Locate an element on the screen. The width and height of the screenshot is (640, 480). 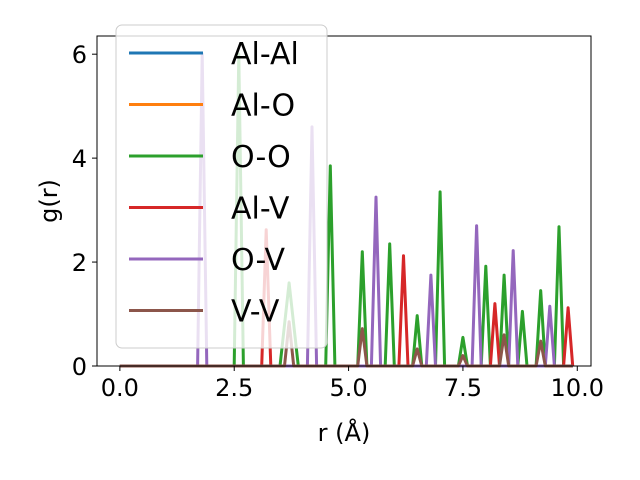
y-tick-label: 6 is located at coordinates (79, 55).